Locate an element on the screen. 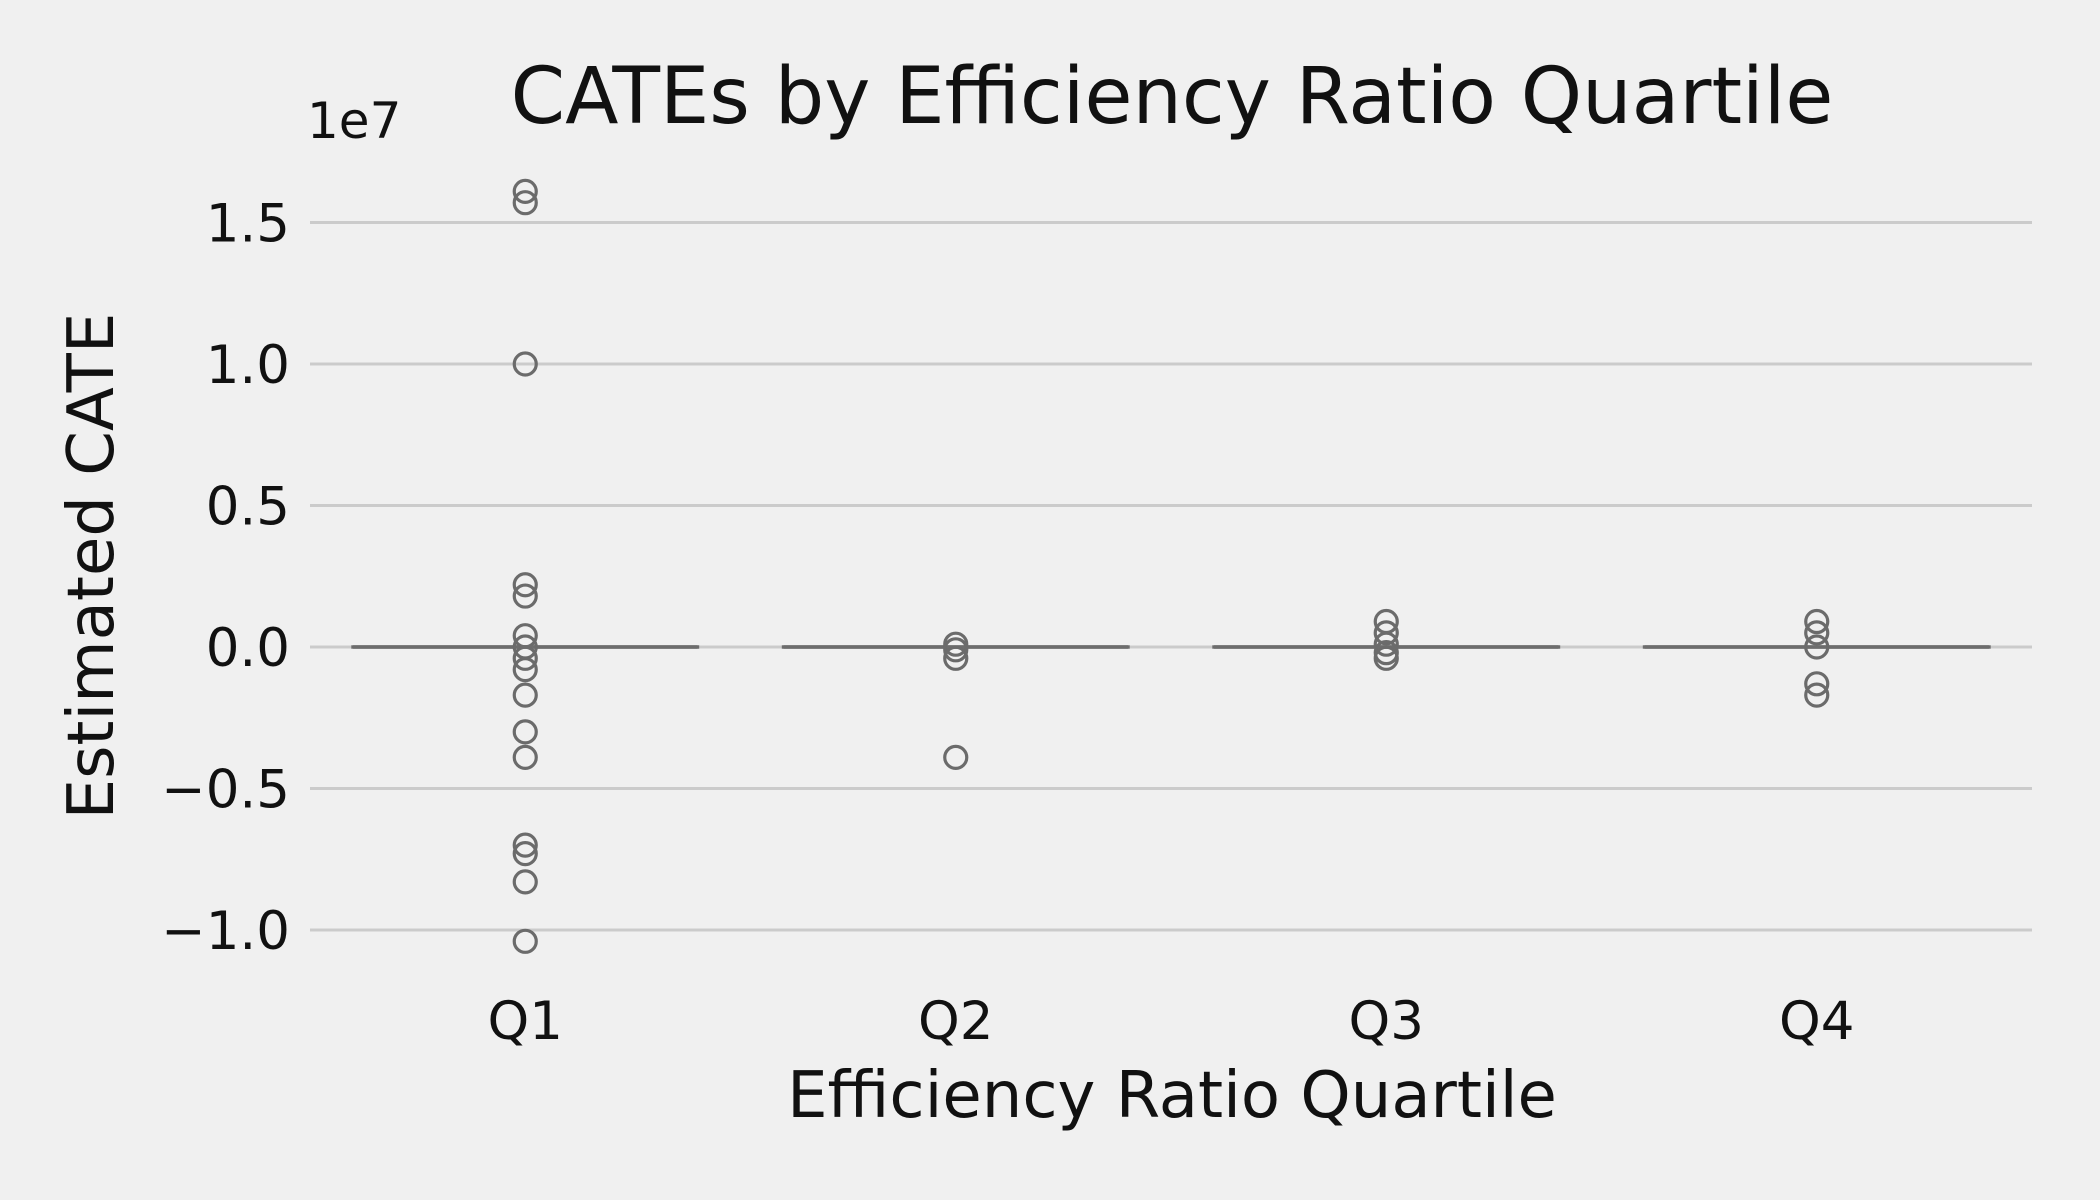 This screenshot has width=2100, height=1200. chart-title: CATEs by Efficiency Ratio Quartile is located at coordinates (1172, 97).